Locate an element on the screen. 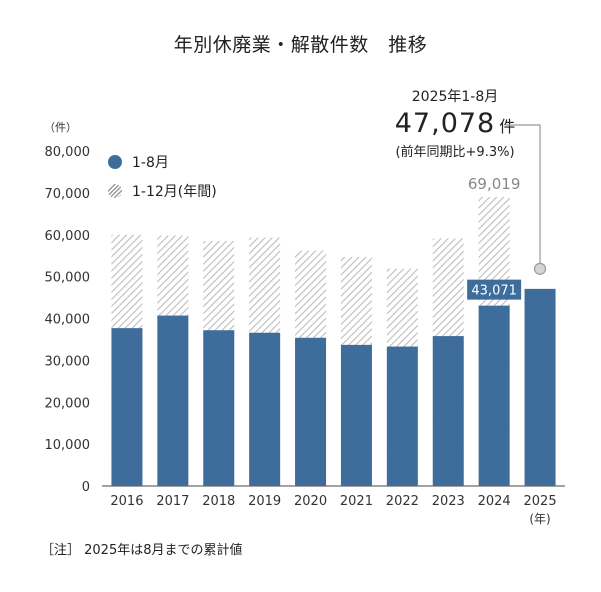 This screenshot has height=592, width=601. bar-1-8-2019 is located at coordinates (265, 409).